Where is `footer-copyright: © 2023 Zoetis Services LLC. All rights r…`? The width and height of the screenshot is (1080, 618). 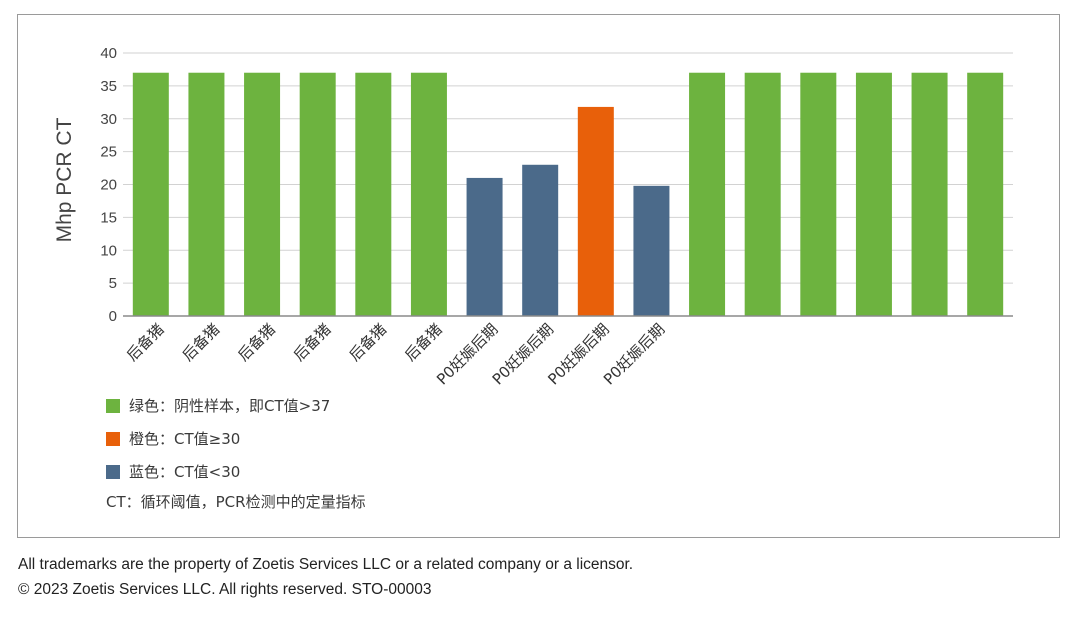
footer-copyright: © 2023 Zoetis Services LLC. All rights r… is located at coordinates (225, 589).